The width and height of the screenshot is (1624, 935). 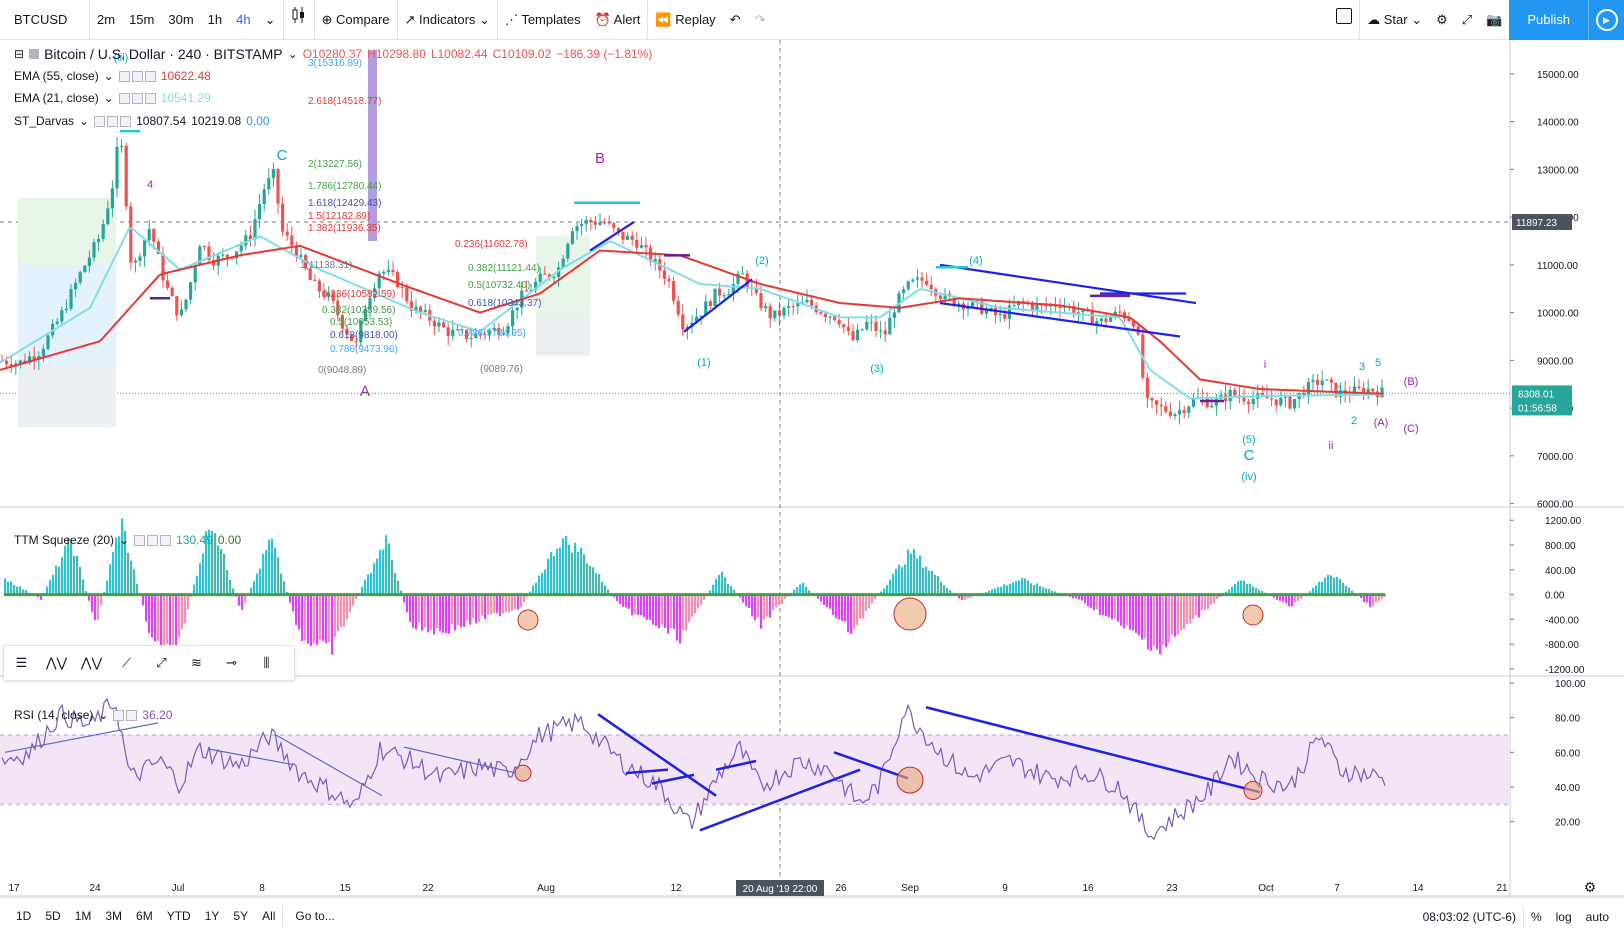 I want to click on settings-gear-icon: ⚙, so click(x=1442, y=19).